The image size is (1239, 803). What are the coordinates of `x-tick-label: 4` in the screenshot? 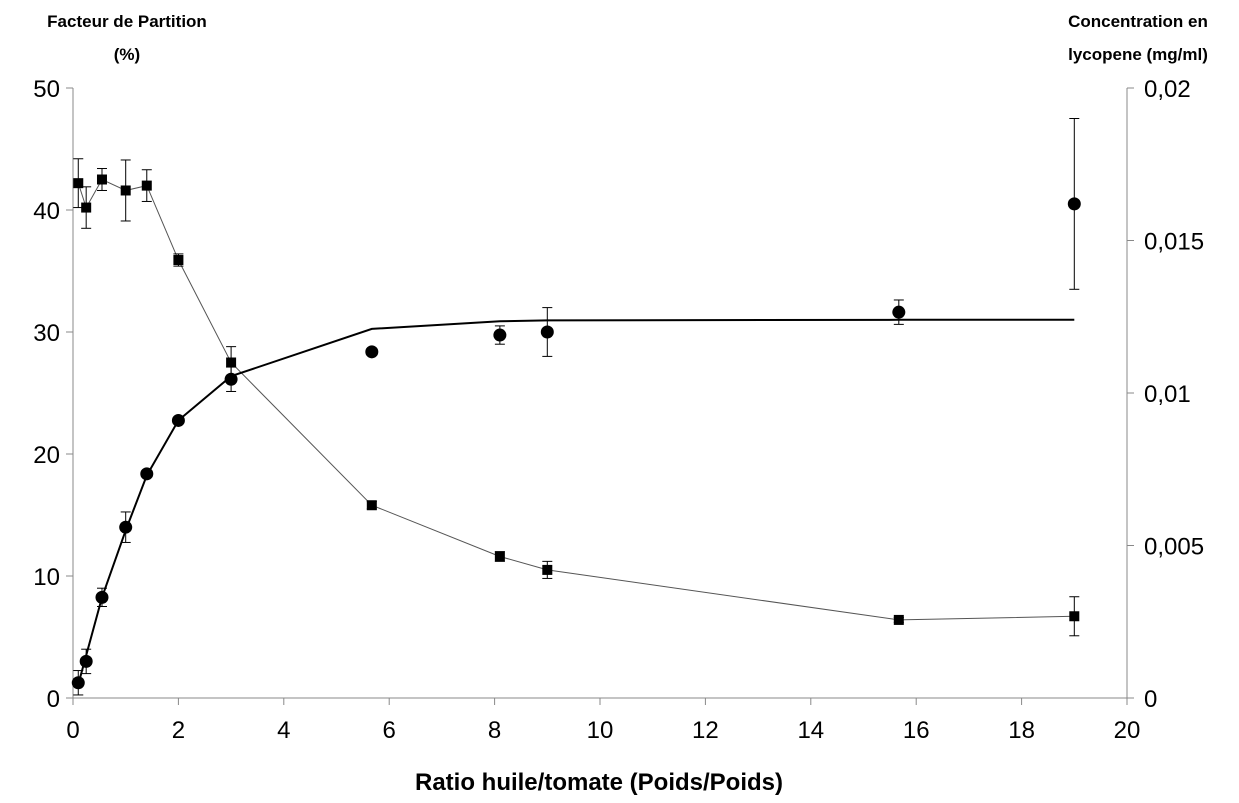 It's located at (283, 730).